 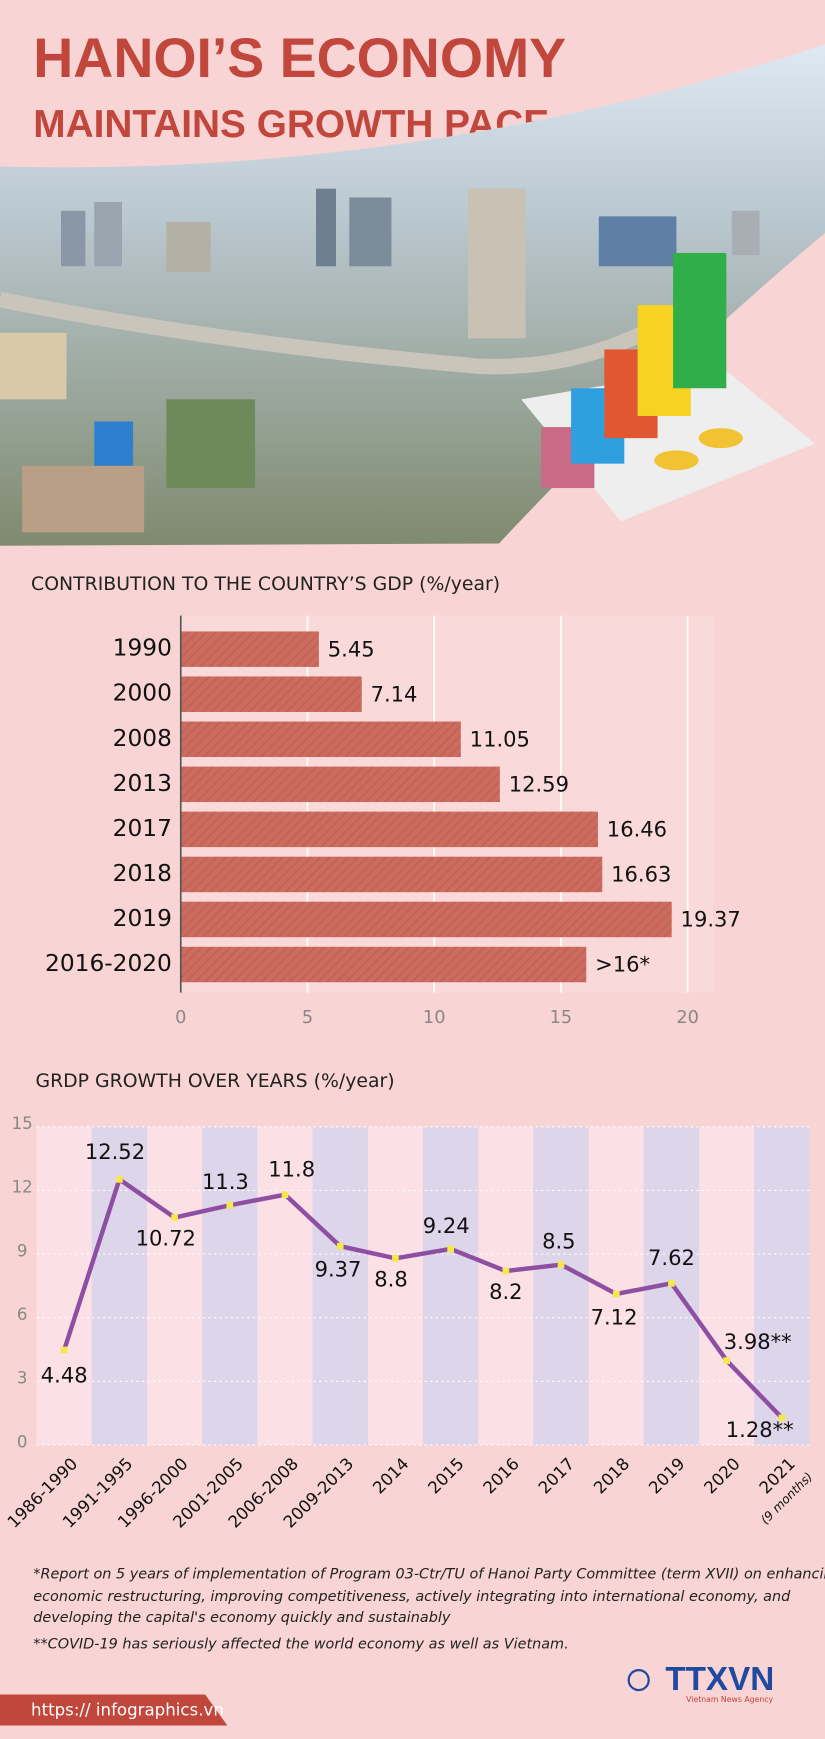 I want to click on y-tick-label: 9, so click(x=22, y=1250).